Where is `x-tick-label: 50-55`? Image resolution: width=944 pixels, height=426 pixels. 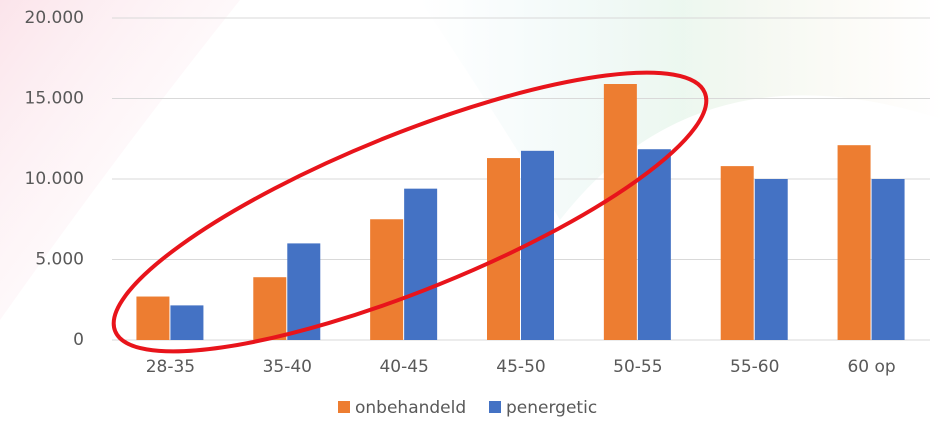 x-tick-label: 50-55 is located at coordinates (637, 367).